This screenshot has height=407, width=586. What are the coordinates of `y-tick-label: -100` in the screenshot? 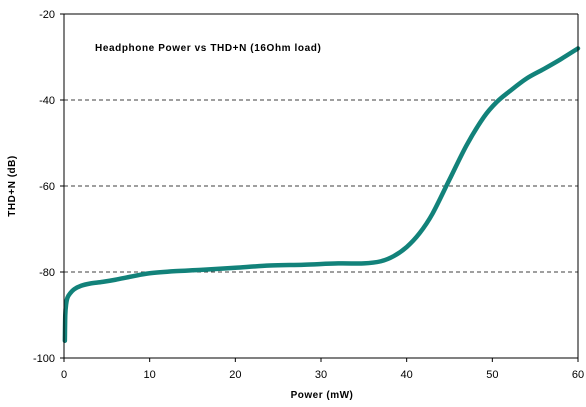 It's located at (44, 359).